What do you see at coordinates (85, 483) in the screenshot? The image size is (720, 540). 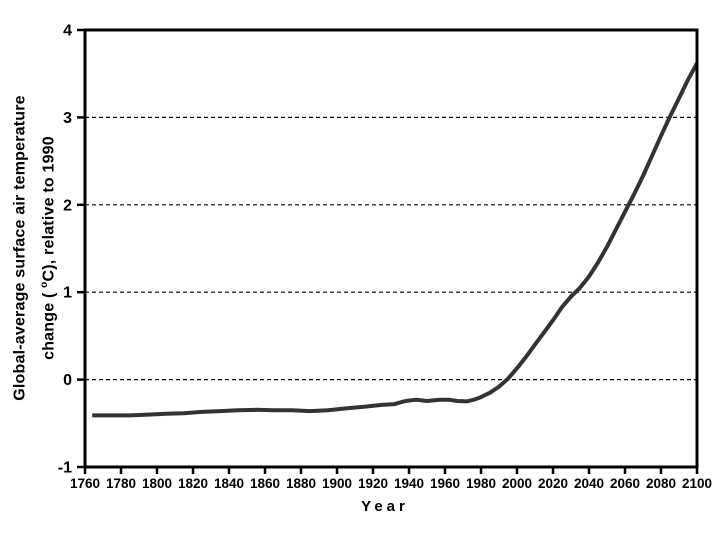 I see `x-tick-label-1760: 1760` at bounding box center [85, 483].